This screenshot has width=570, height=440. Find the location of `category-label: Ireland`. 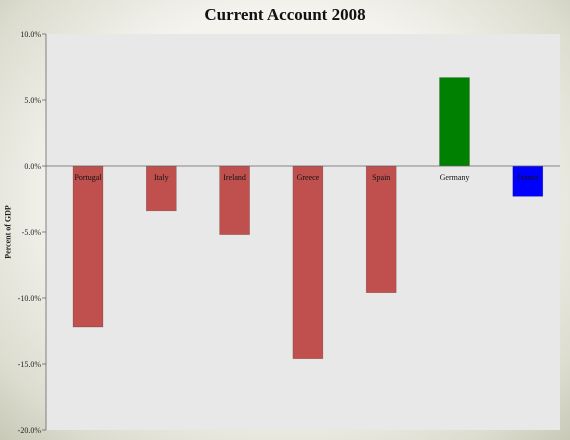

category-label: Ireland is located at coordinates (234, 177).